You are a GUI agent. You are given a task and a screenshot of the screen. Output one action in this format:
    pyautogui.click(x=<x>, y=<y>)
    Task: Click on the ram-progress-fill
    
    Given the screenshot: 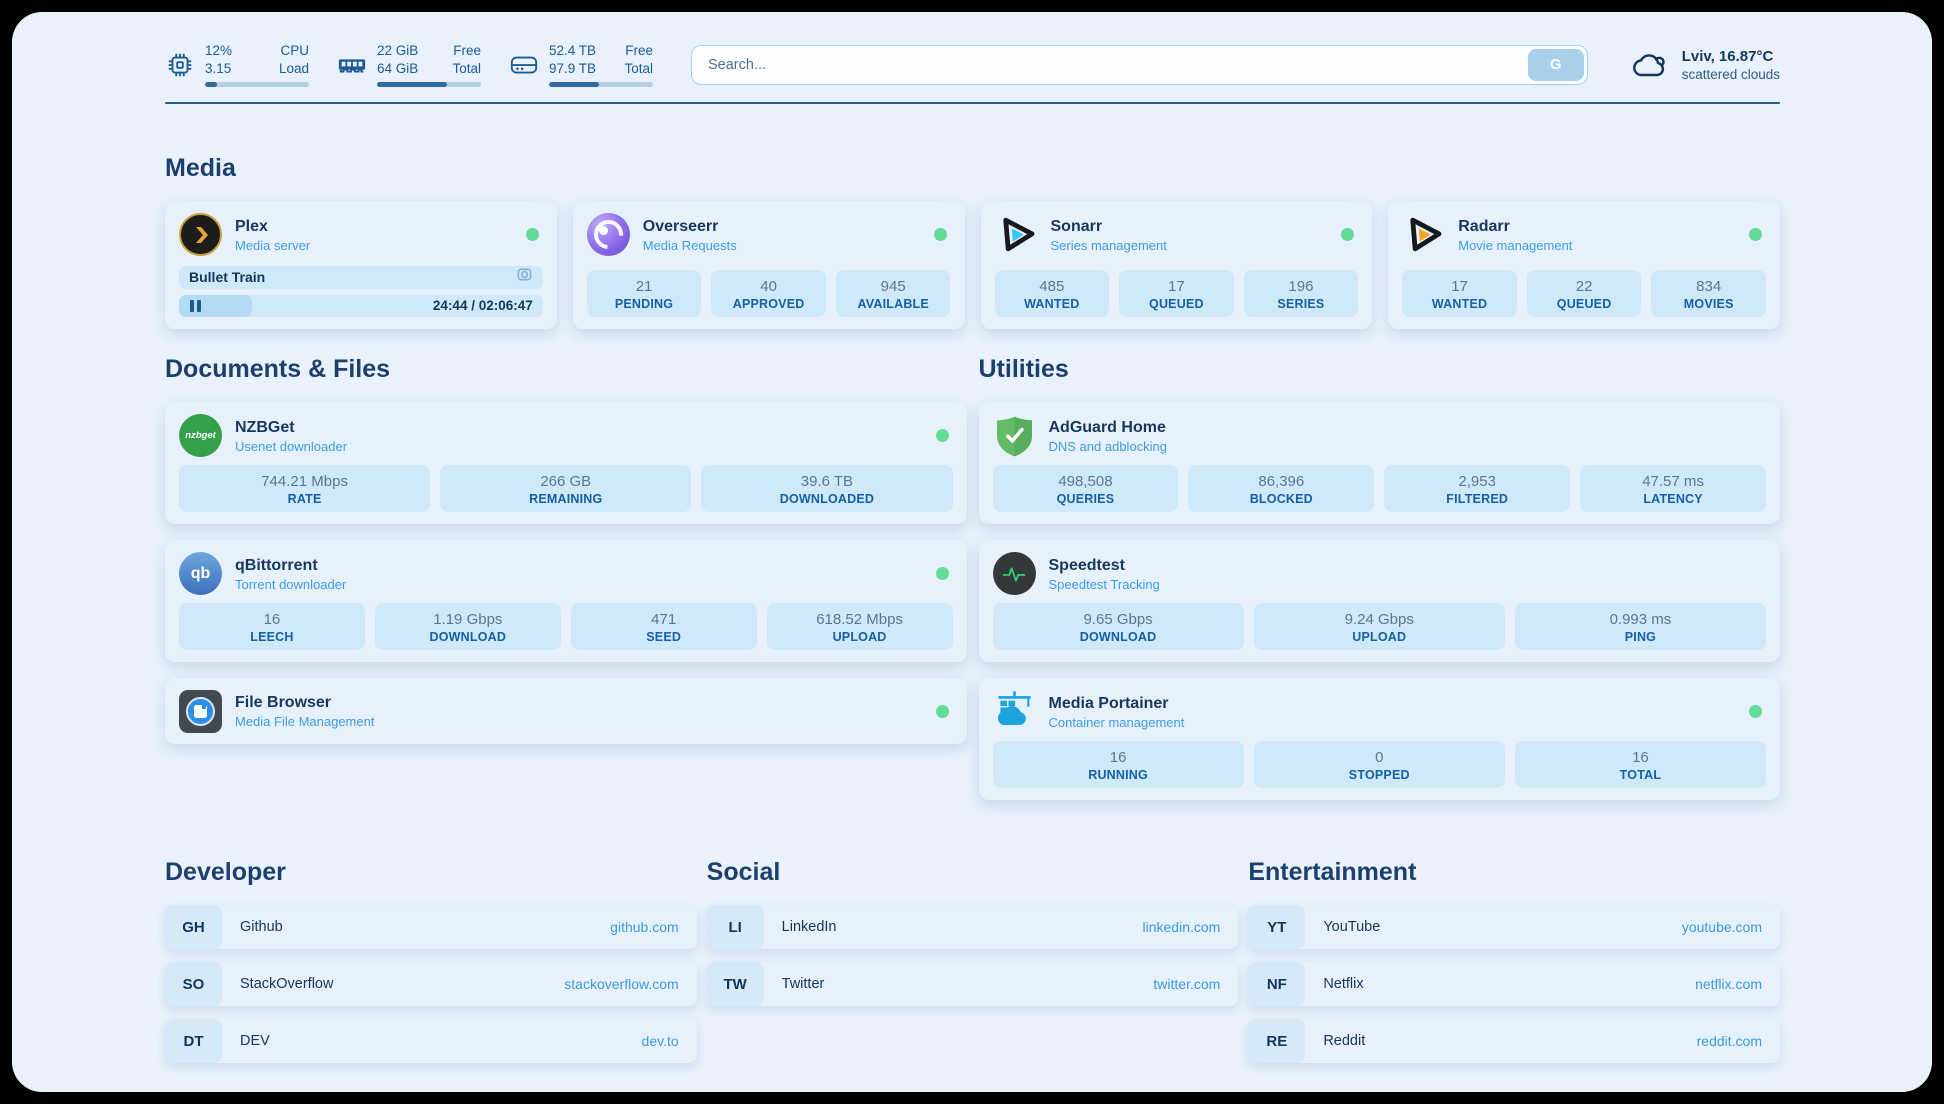 What is the action you would take?
    pyautogui.click(x=412, y=85)
    